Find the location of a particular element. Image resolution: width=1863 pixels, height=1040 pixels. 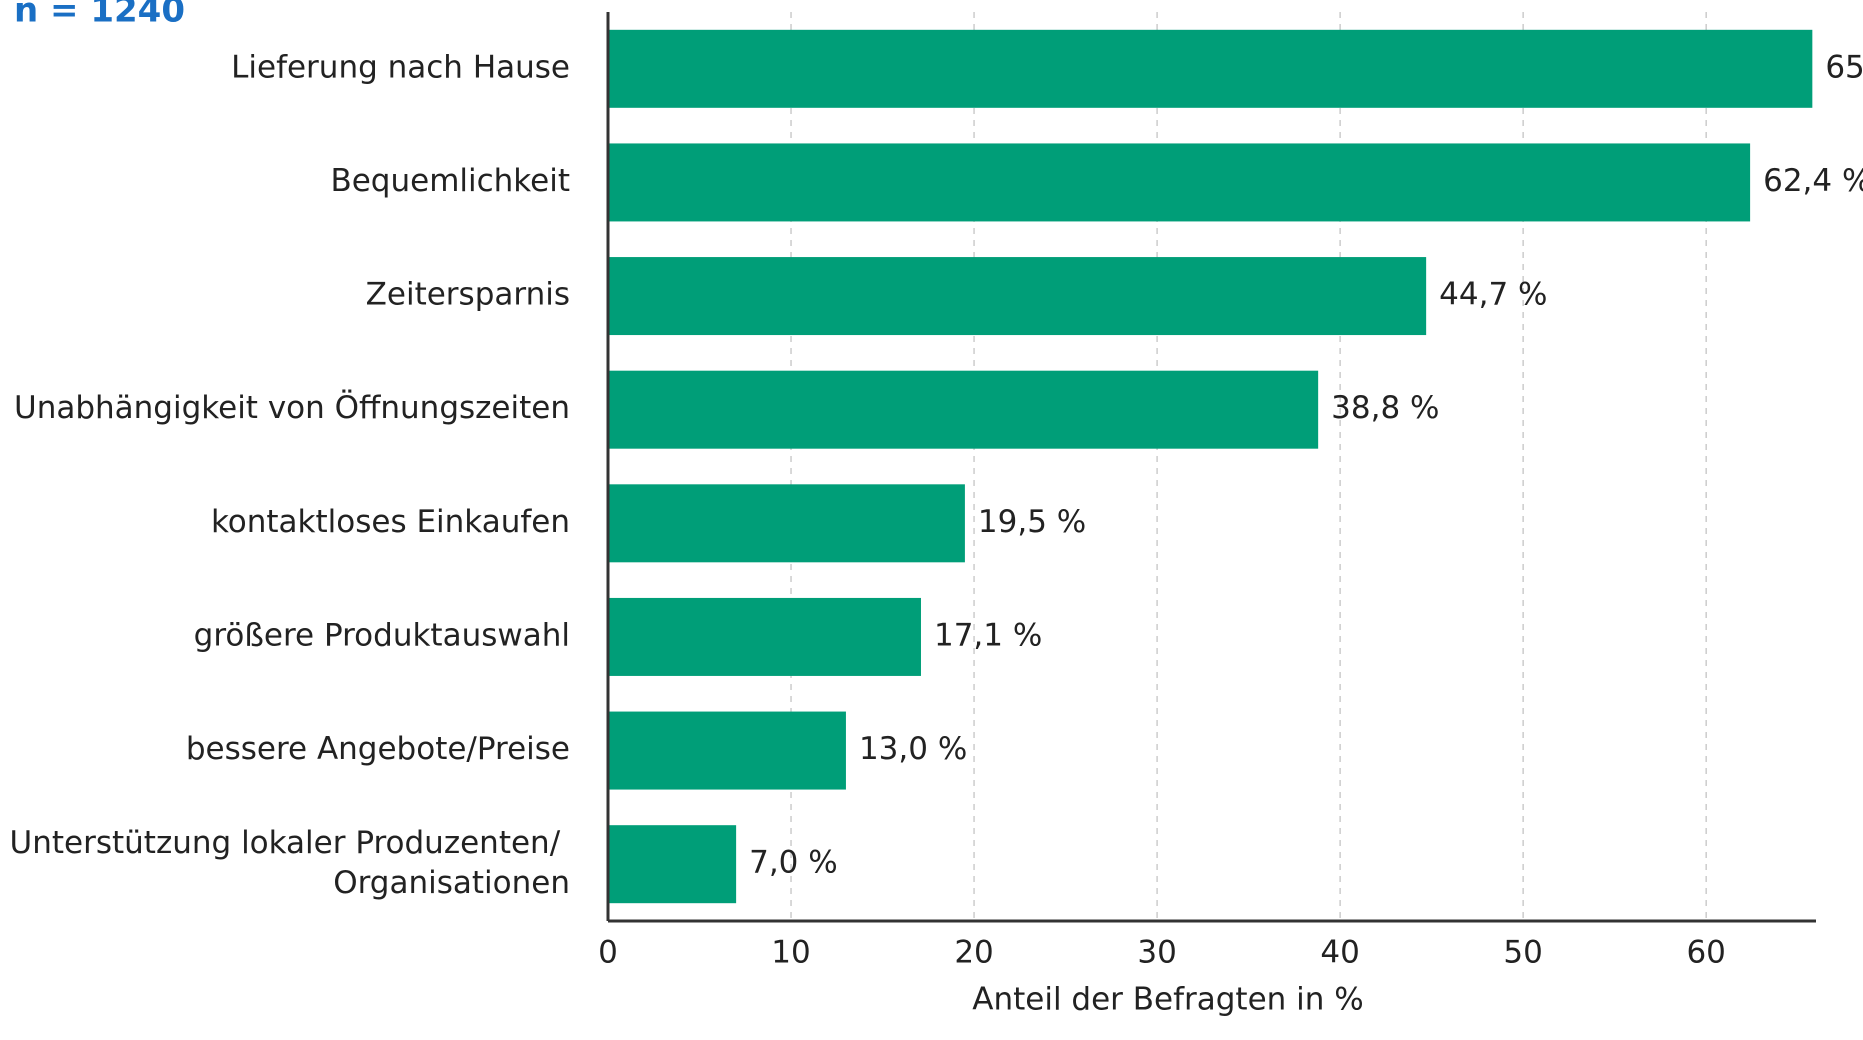

value-label: 7,0 % is located at coordinates (793, 863).